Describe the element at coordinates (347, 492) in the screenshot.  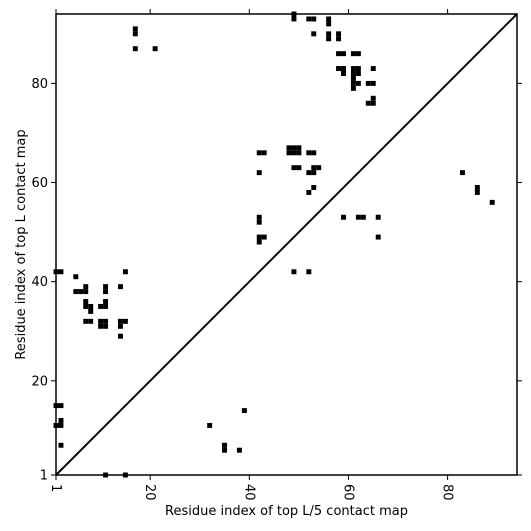
I see `x-tick-label: 60` at that location.